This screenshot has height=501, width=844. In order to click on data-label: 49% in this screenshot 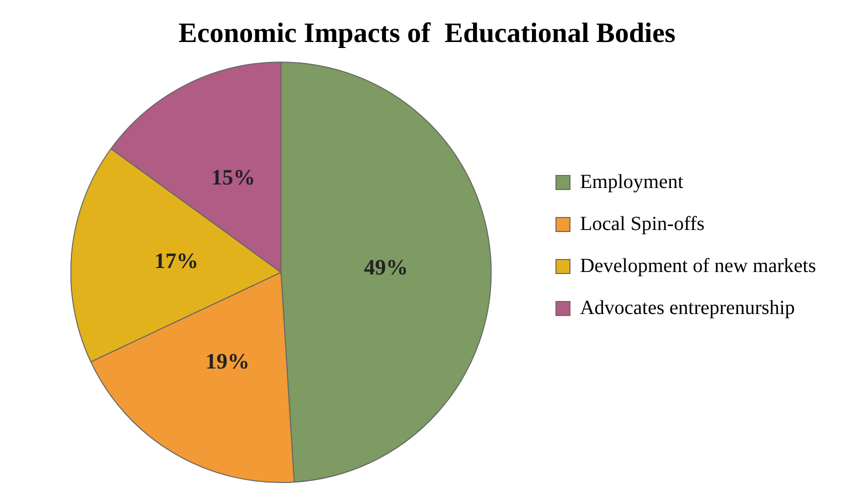, I will do `click(386, 267)`.